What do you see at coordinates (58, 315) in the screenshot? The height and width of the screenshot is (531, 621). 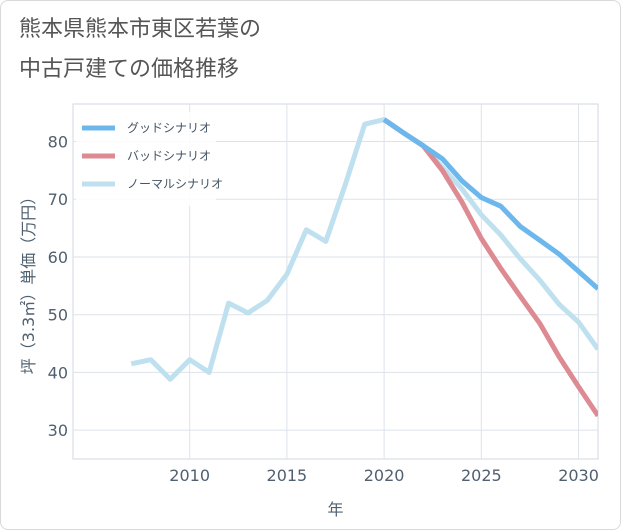 I see `y-tick-label: 50` at bounding box center [58, 315].